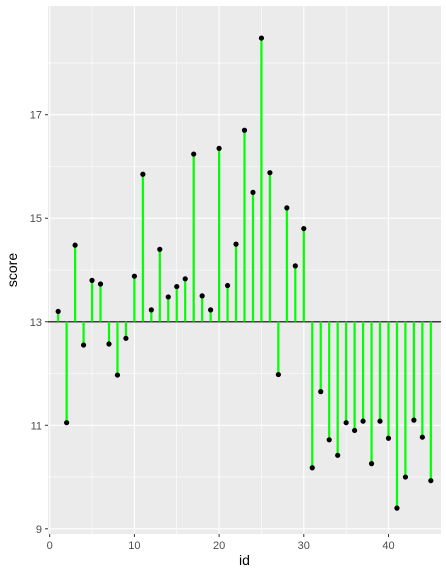 This screenshot has width=446, height=574. Describe the element at coordinates (36, 426) in the screenshot. I see `y-tick-label: 11` at that location.